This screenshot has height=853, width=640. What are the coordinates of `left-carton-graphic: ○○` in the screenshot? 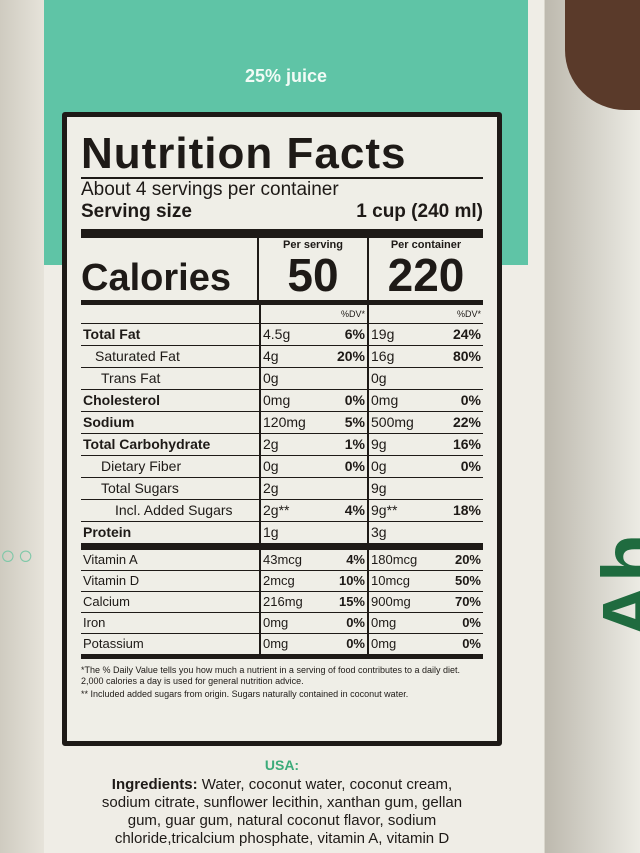 It's located at (18, 555).